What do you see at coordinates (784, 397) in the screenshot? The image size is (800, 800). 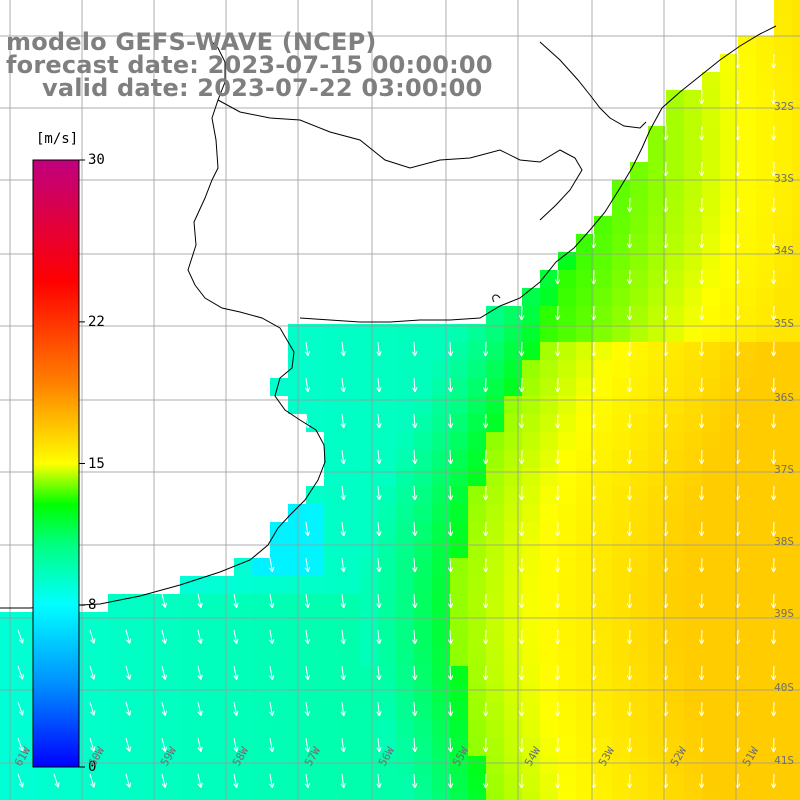 I see `latitude-label: 36S` at bounding box center [784, 397].